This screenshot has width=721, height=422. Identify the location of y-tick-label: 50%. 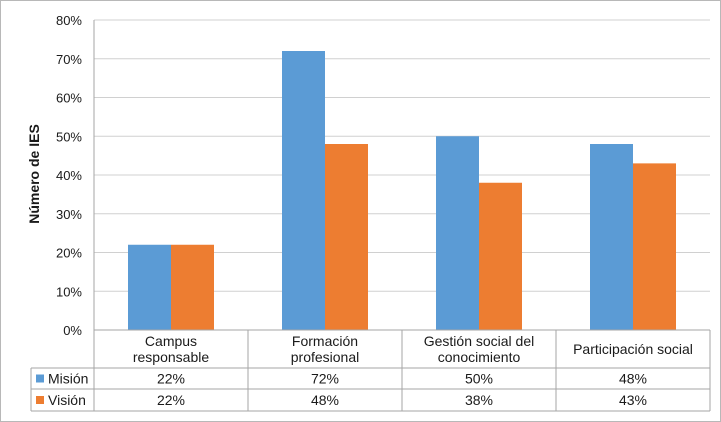
(69, 136).